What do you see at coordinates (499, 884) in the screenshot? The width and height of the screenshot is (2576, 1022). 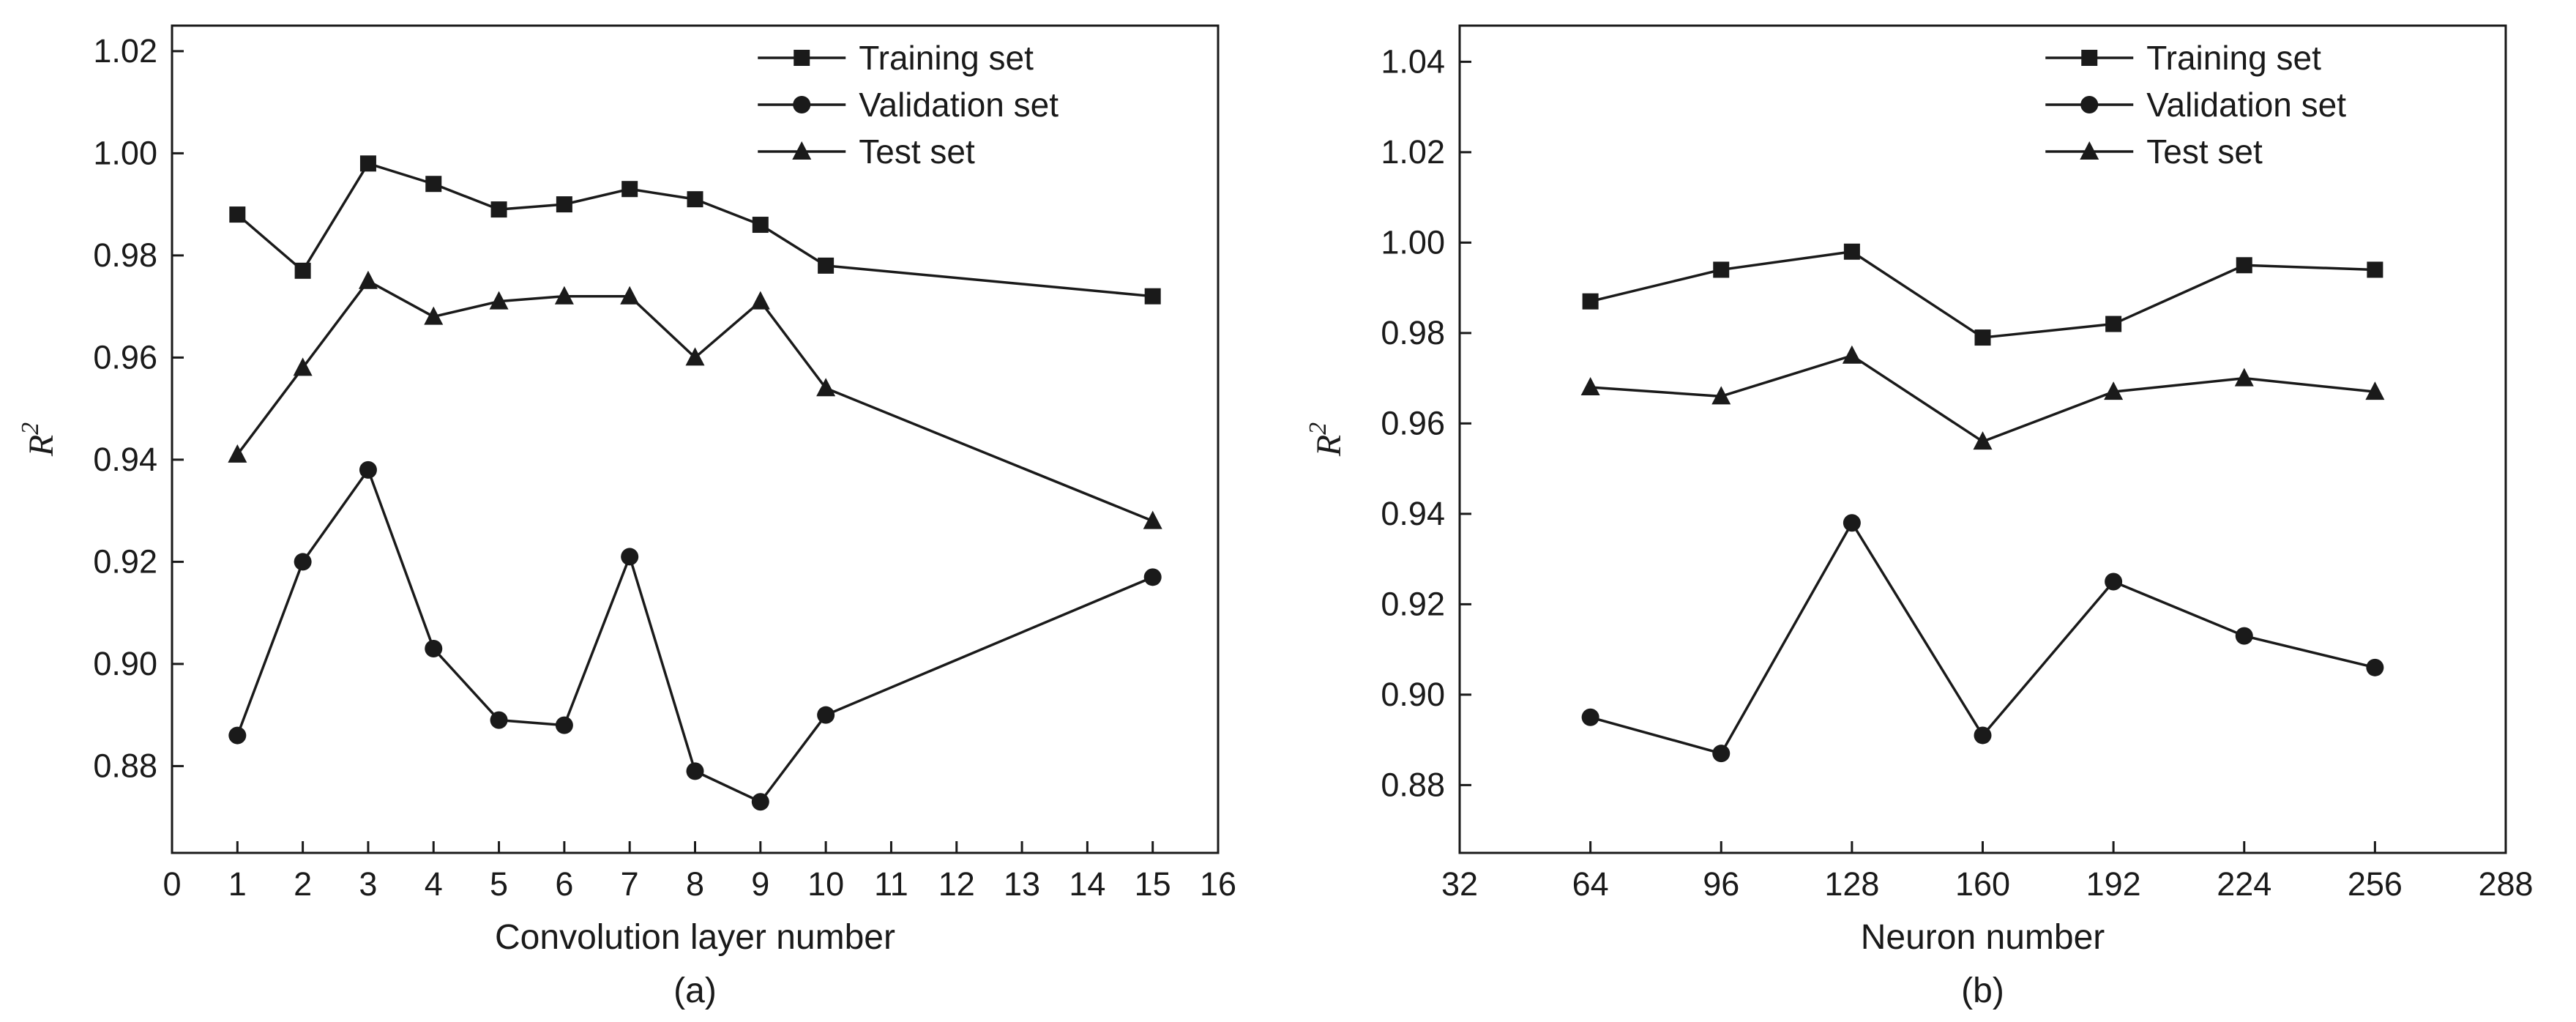 I see `x-tick-label: 5` at bounding box center [499, 884].